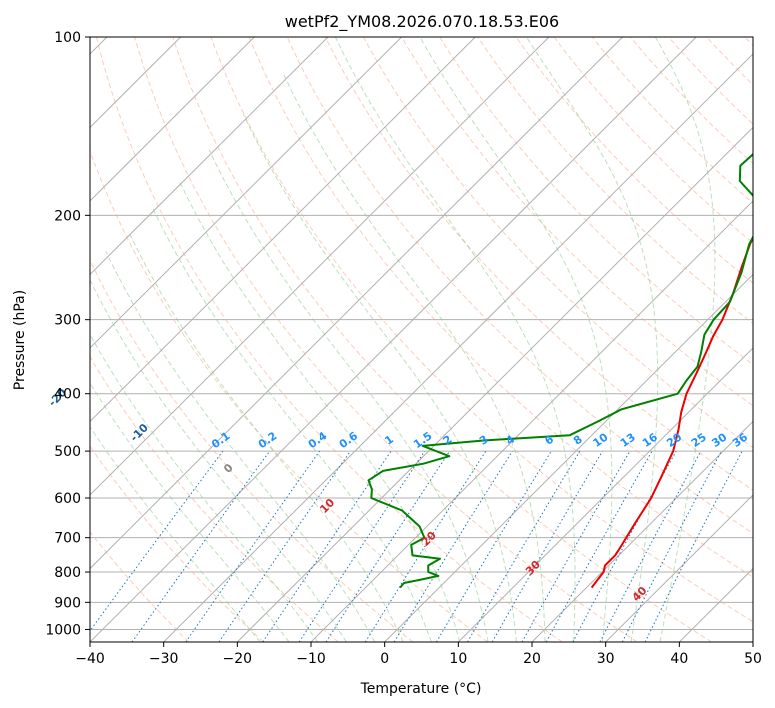 This screenshot has width=775, height=708. I want to click on y-tick-label: 1000, so click(63, 630).